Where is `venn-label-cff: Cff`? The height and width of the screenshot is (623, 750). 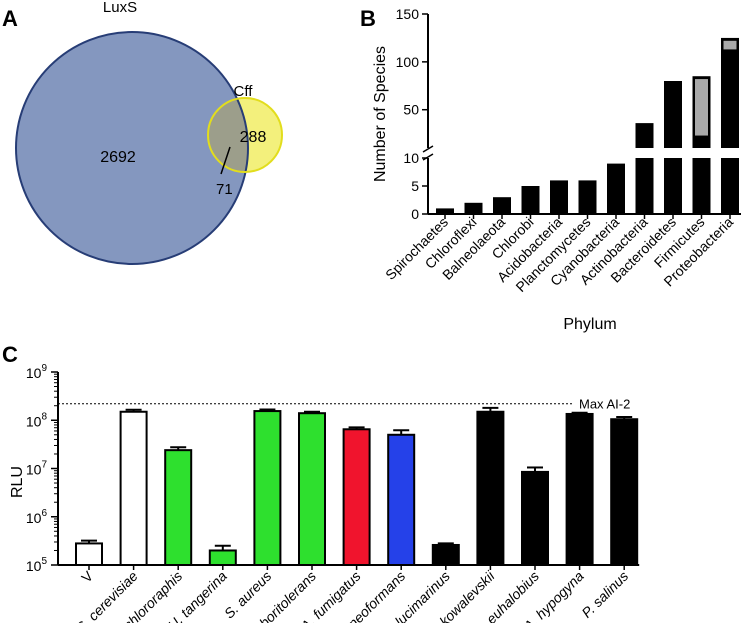 venn-label-cff: Cff is located at coordinates (244, 91).